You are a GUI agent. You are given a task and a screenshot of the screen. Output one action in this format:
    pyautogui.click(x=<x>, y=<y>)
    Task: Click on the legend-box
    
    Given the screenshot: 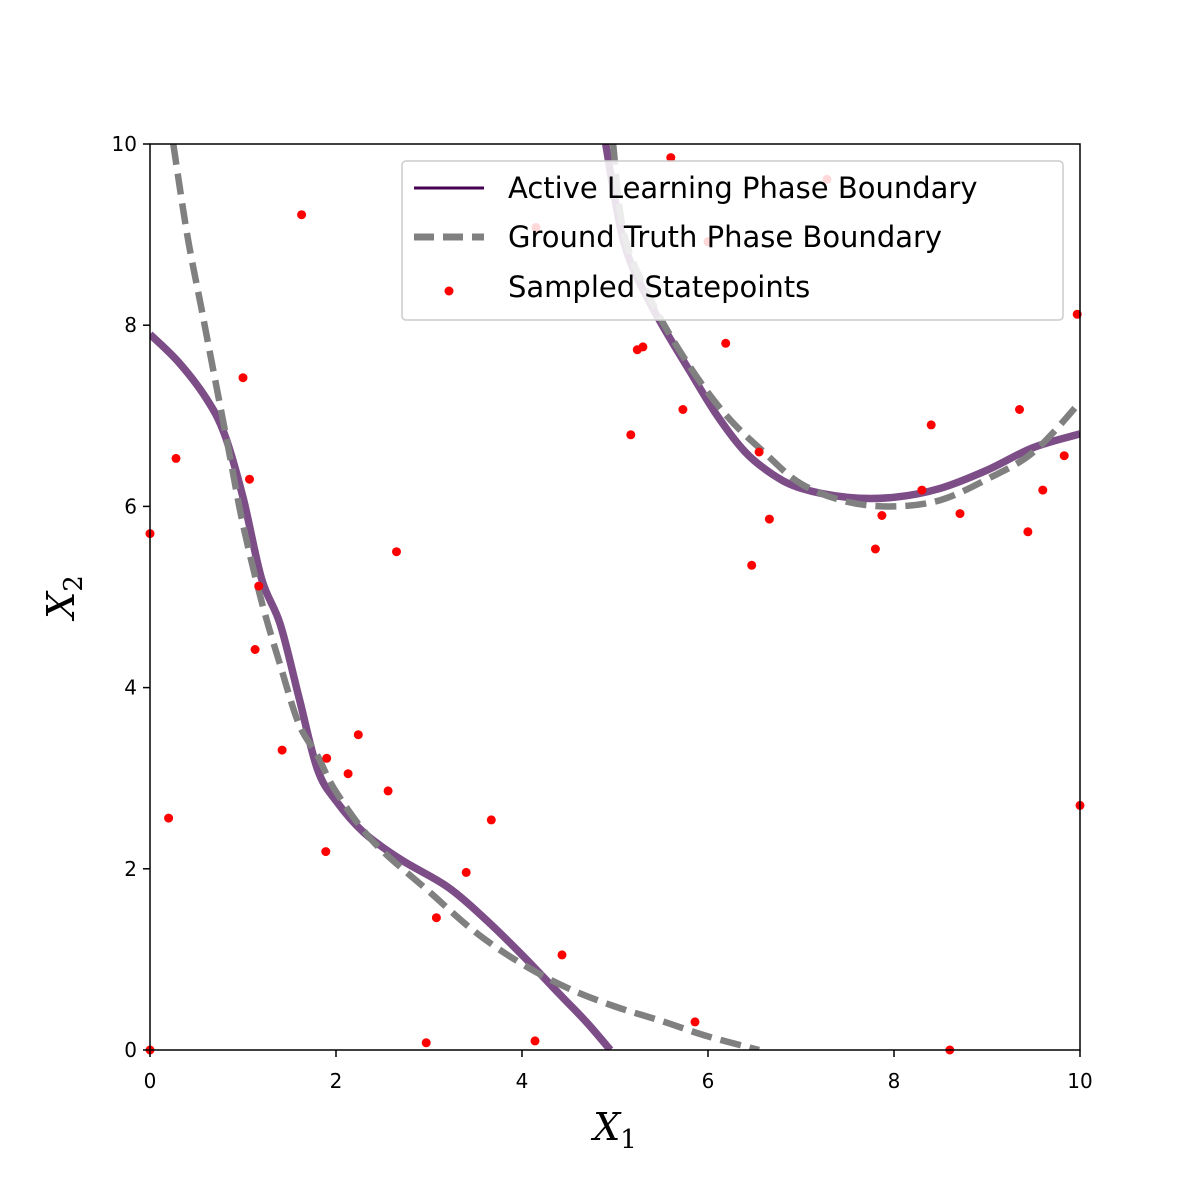 What is the action you would take?
    pyautogui.click(x=732, y=240)
    